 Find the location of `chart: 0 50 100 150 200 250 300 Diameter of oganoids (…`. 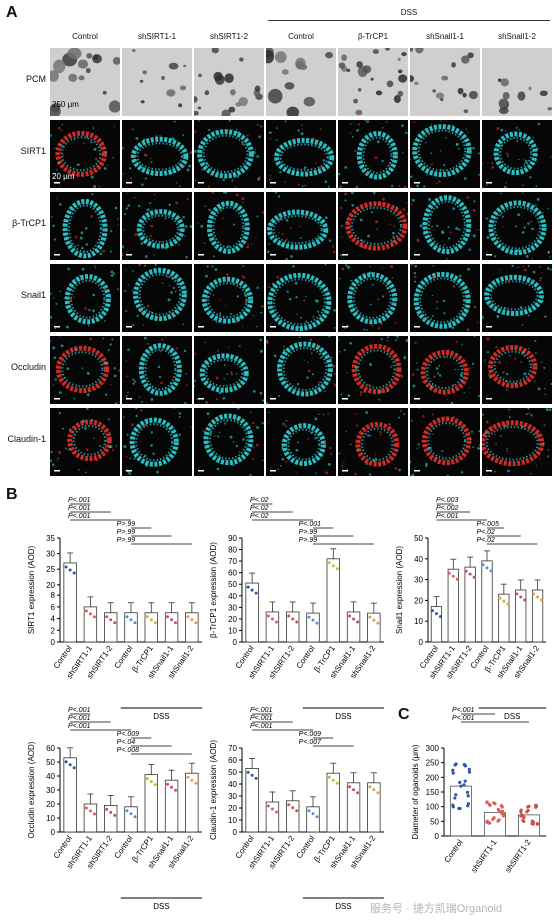

chart: 0 50 100 150 200 250 300 Diameter of oganoids (… is located at coordinates (476, 804).